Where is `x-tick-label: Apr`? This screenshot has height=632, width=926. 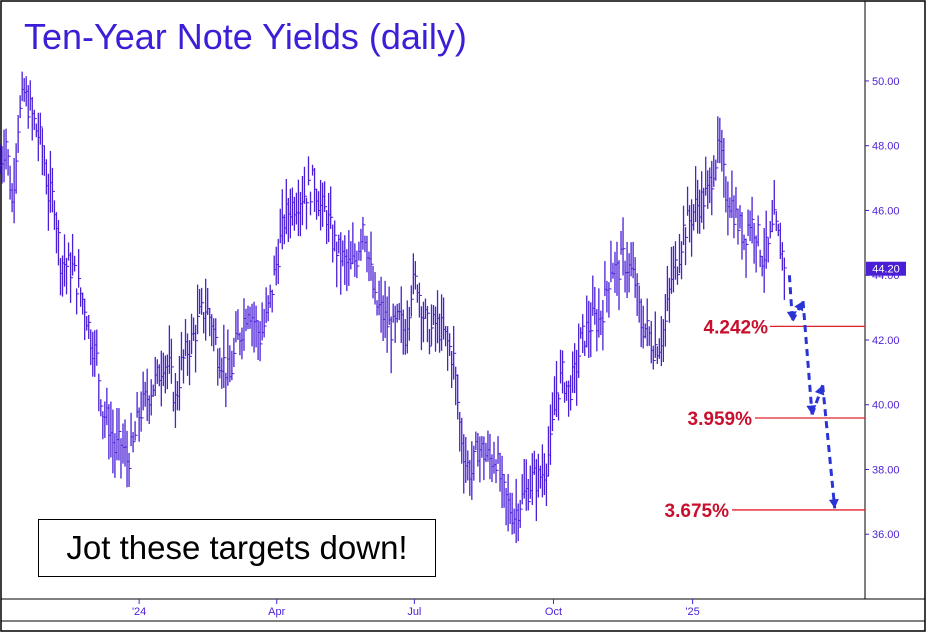
x-tick-label: Apr is located at coordinates (276, 612).